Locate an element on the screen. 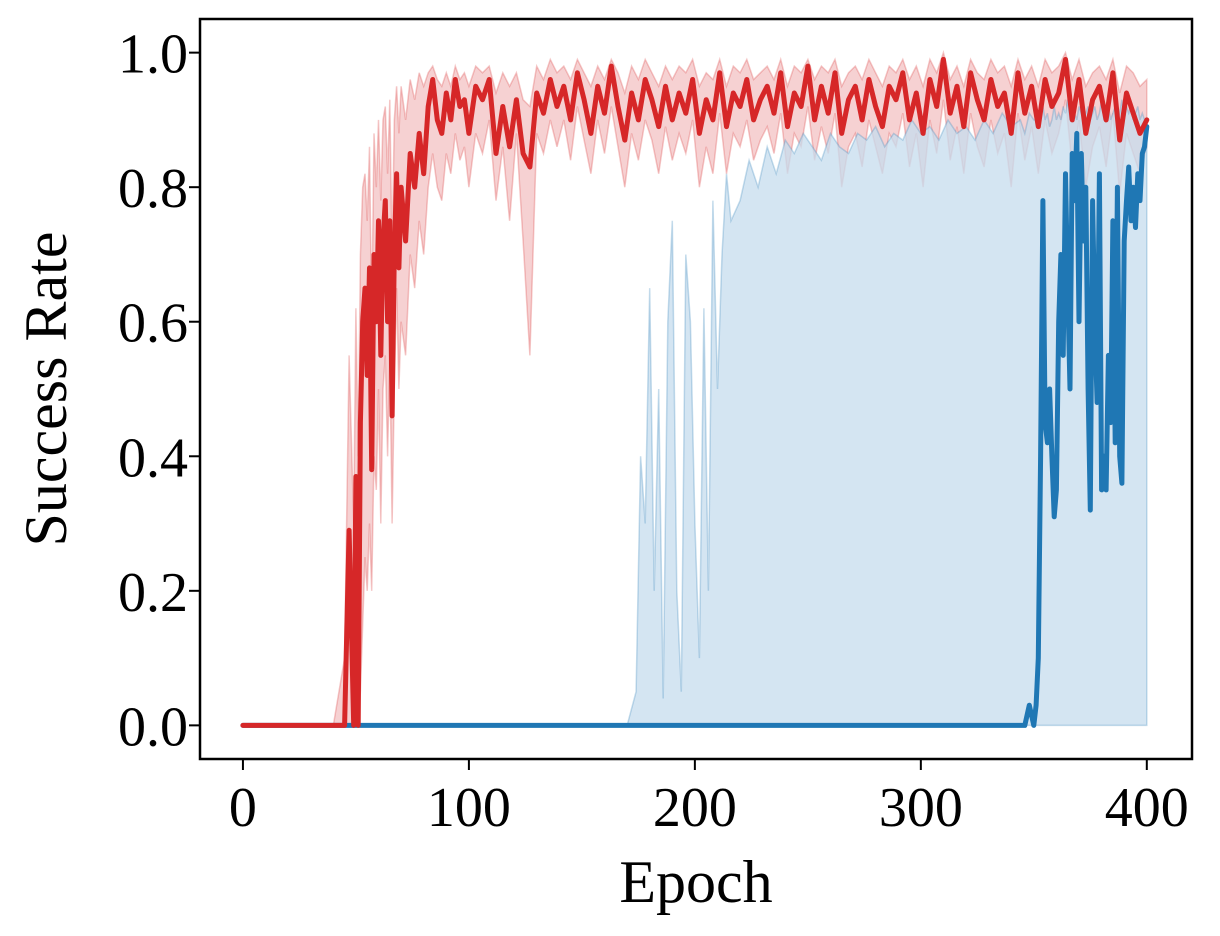 Image resolution: width=1220 pixels, height=936 pixels. y-tick-label: 0.8 is located at coordinates (153, 189).